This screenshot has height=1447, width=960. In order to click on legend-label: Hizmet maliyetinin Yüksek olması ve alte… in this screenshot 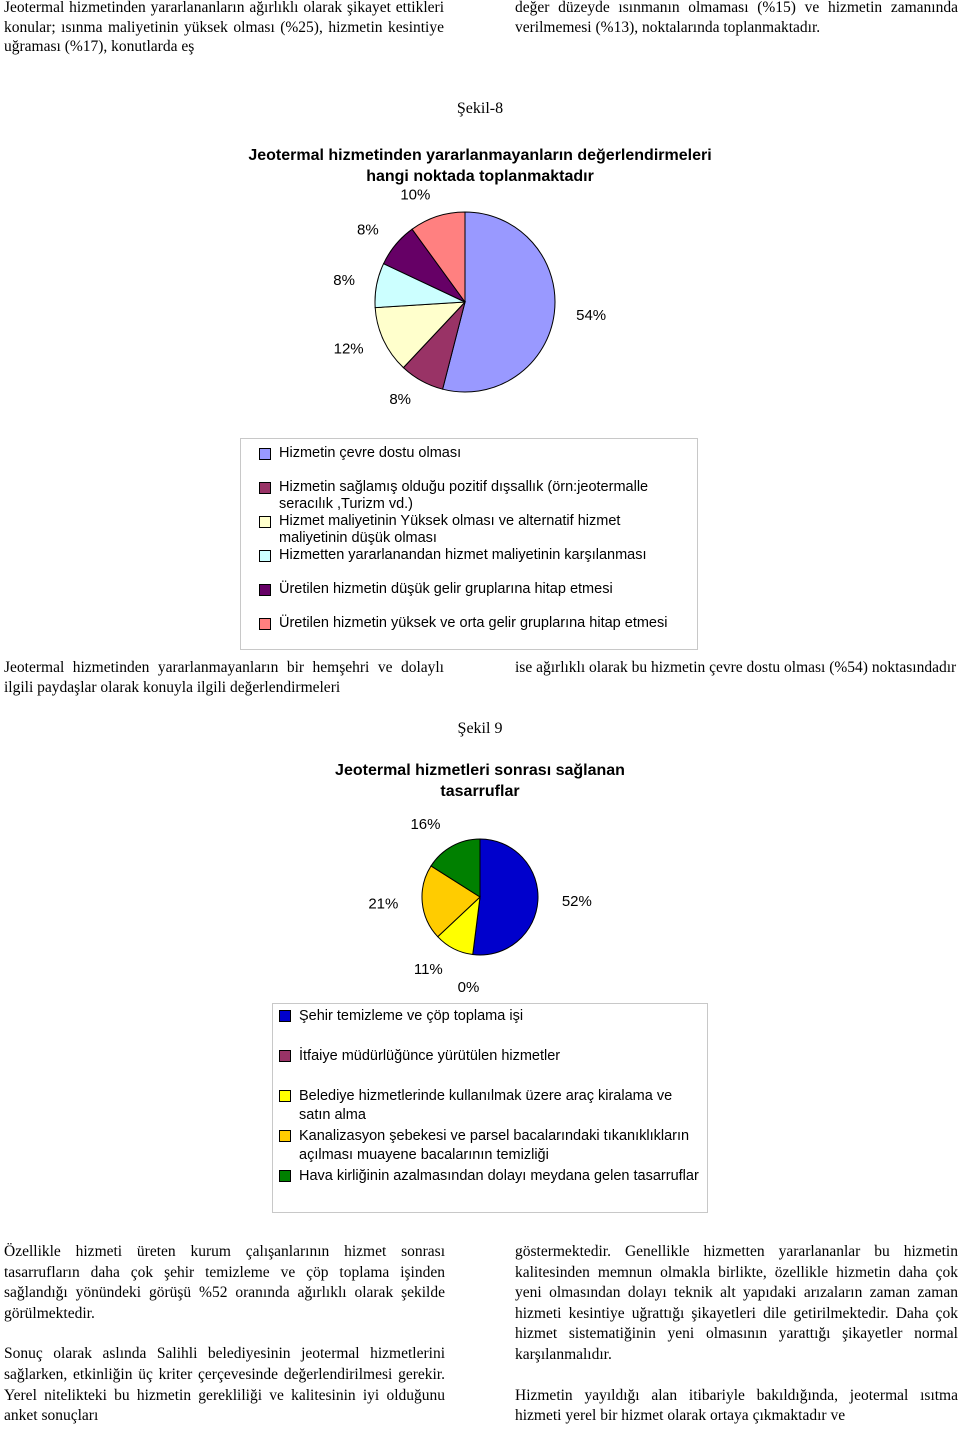, I will do `click(450, 529)`.